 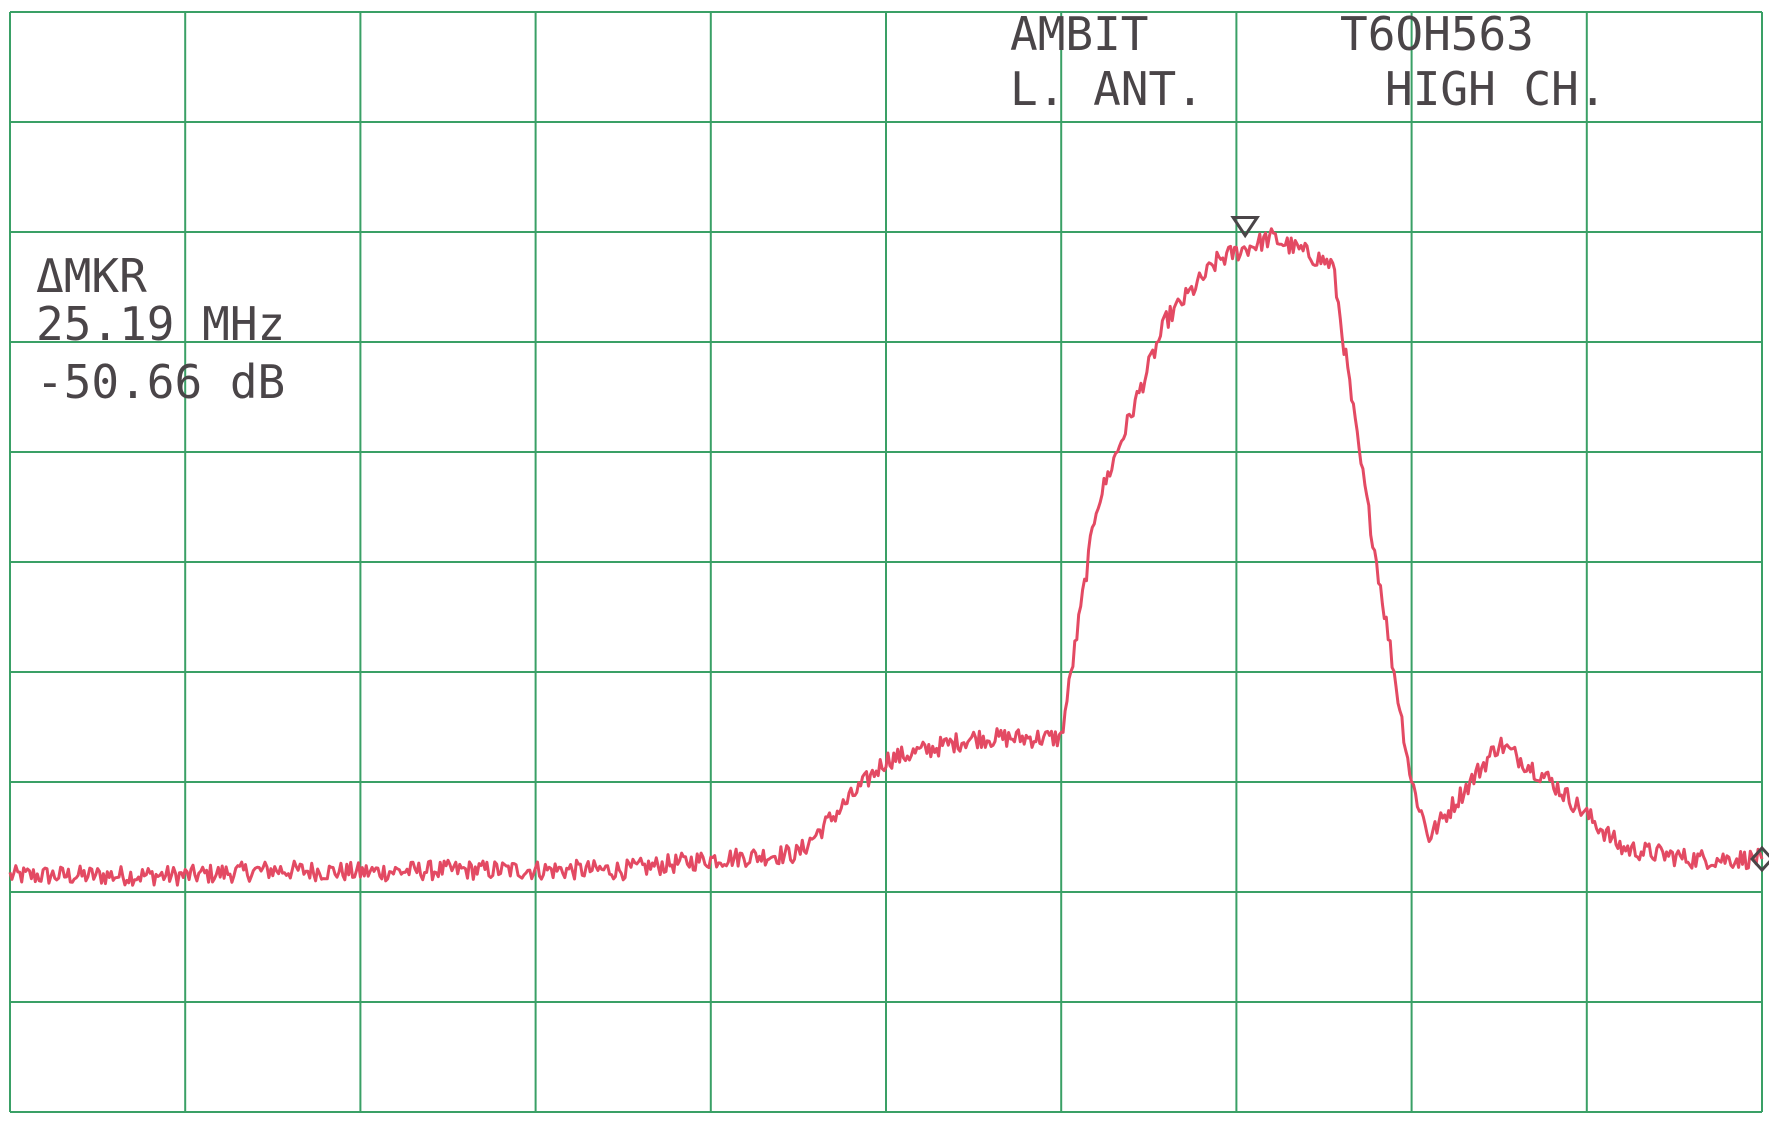 I want to click on marker-readout-level: -50.66 dB, so click(x=160, y=382).